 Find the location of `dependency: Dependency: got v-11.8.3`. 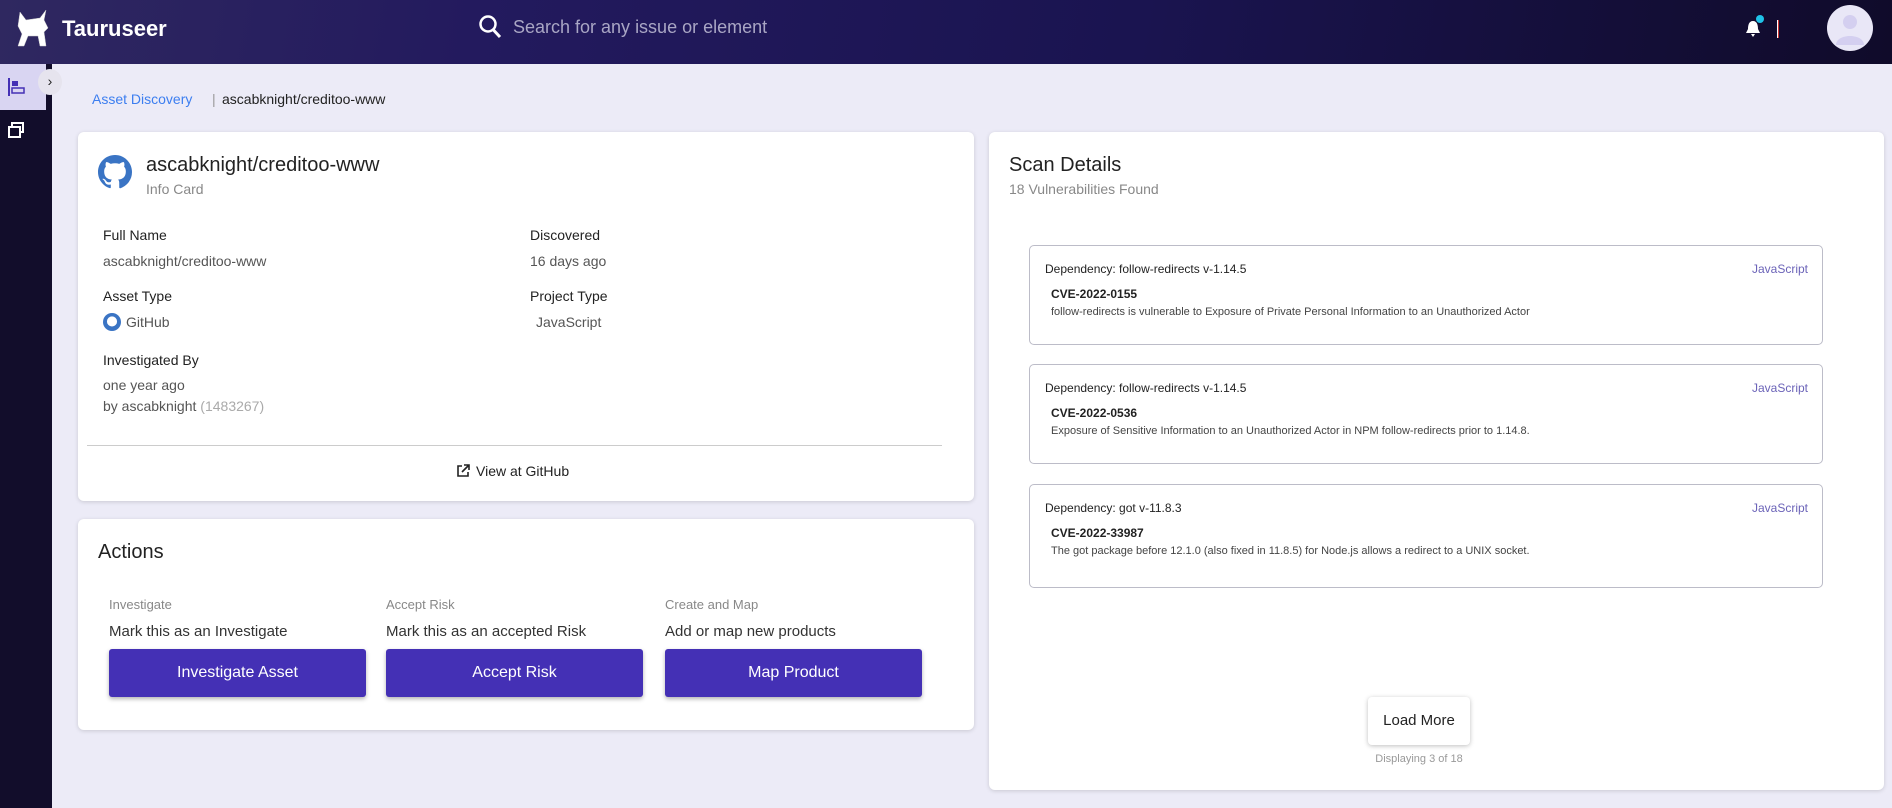

dependency: Dependency: got v-11.8.3 is located at coordinates (1113, 508).